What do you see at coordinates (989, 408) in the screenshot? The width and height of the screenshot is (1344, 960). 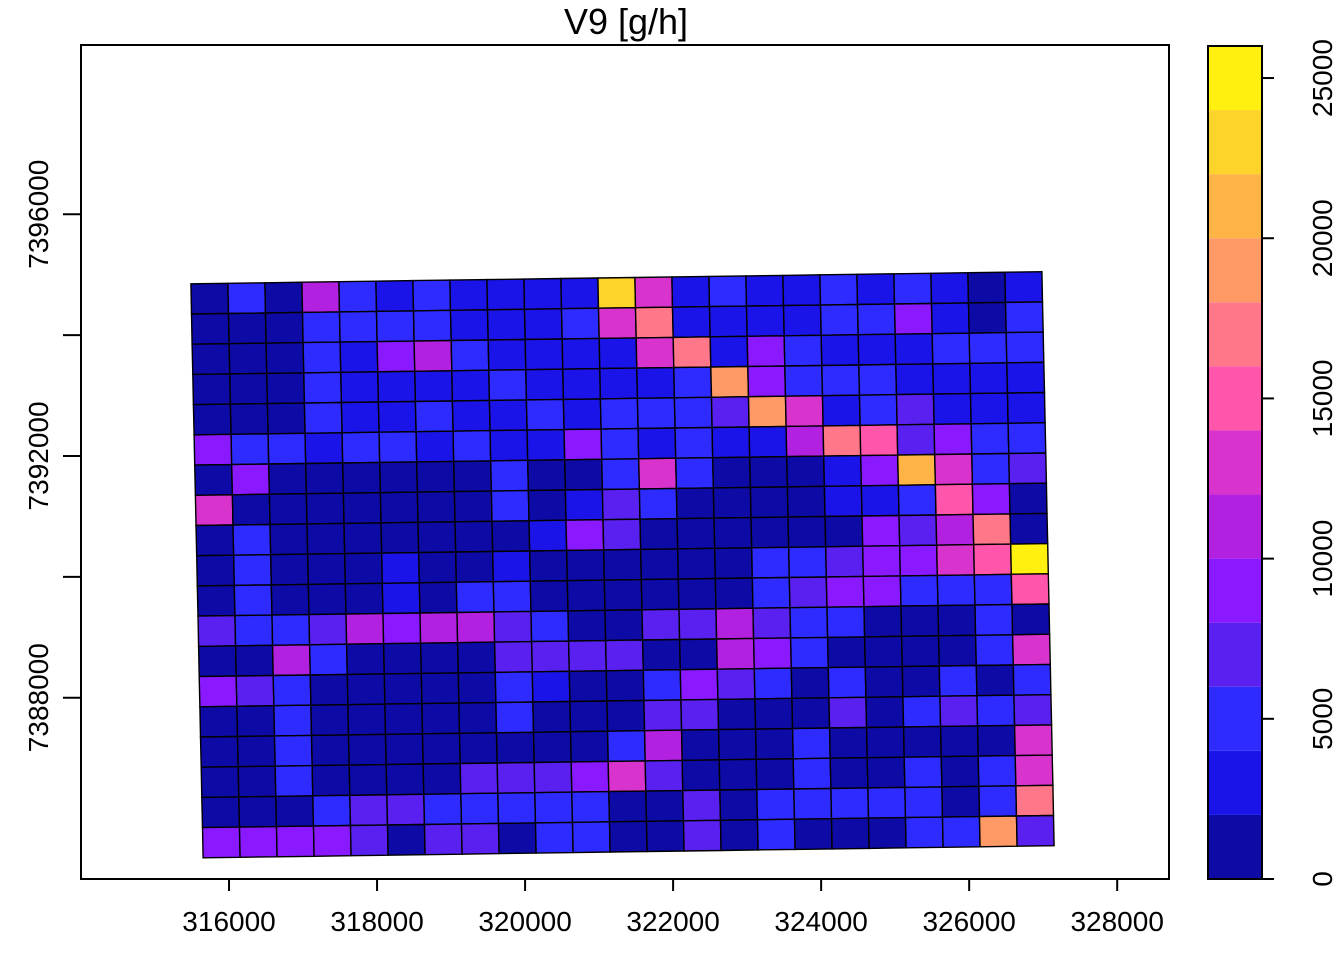 I see `heatmap-cell-r4-c21` at bounding box center [989, 408].